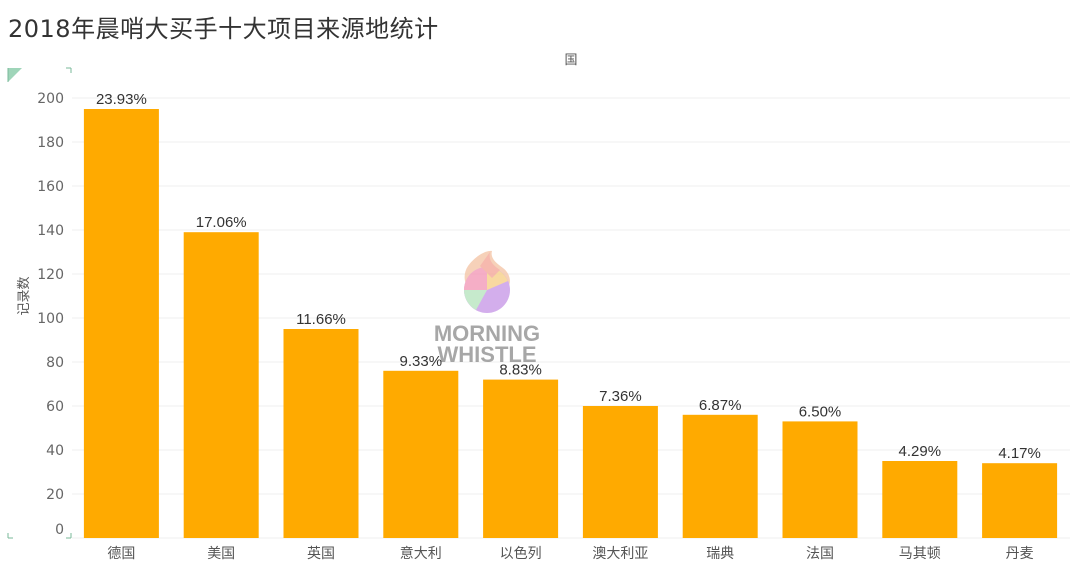  What do you see at coordinates (520, 370) in the screenshot?
I see `bar-data-label: 8.83%` at bounding box center [520, 370].